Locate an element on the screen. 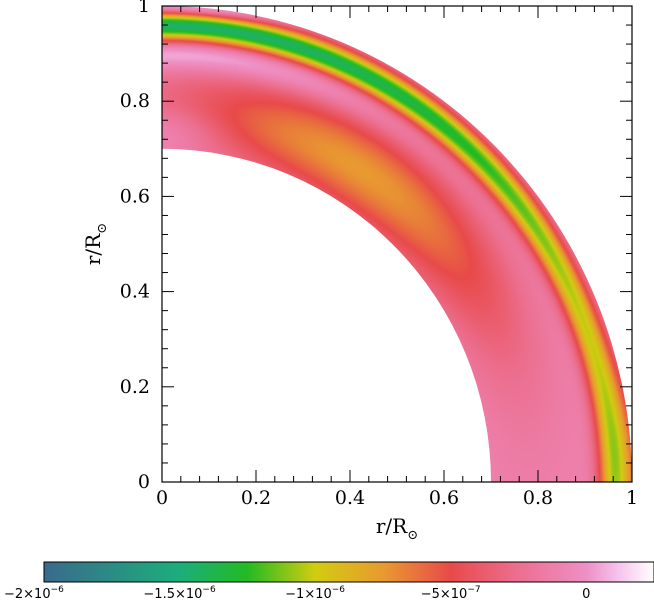 The height and width of the screenshot is (602, 654). colorbar-tick-labels: −2×10⁻⁶ −1.5×10⁻⁶ −1×10⁻⁶ −5×10⁻⁷ 0 is located at coordinates (297, 593).